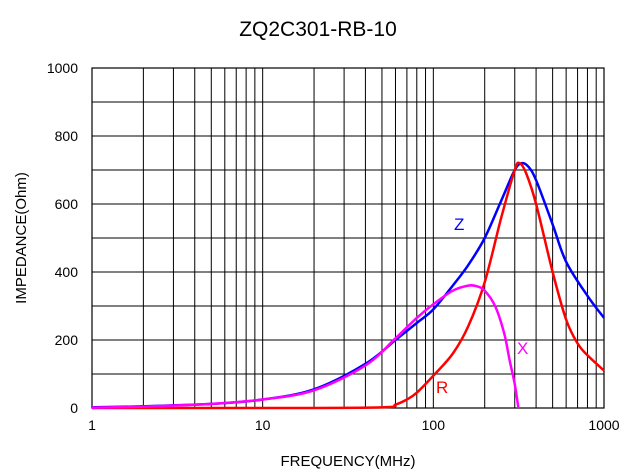 The image size is (636, 471). What do you see at coordinates (67, 136) in the screenshot?
I see `y-tick-label: 800` at bounding box center [67, 136].